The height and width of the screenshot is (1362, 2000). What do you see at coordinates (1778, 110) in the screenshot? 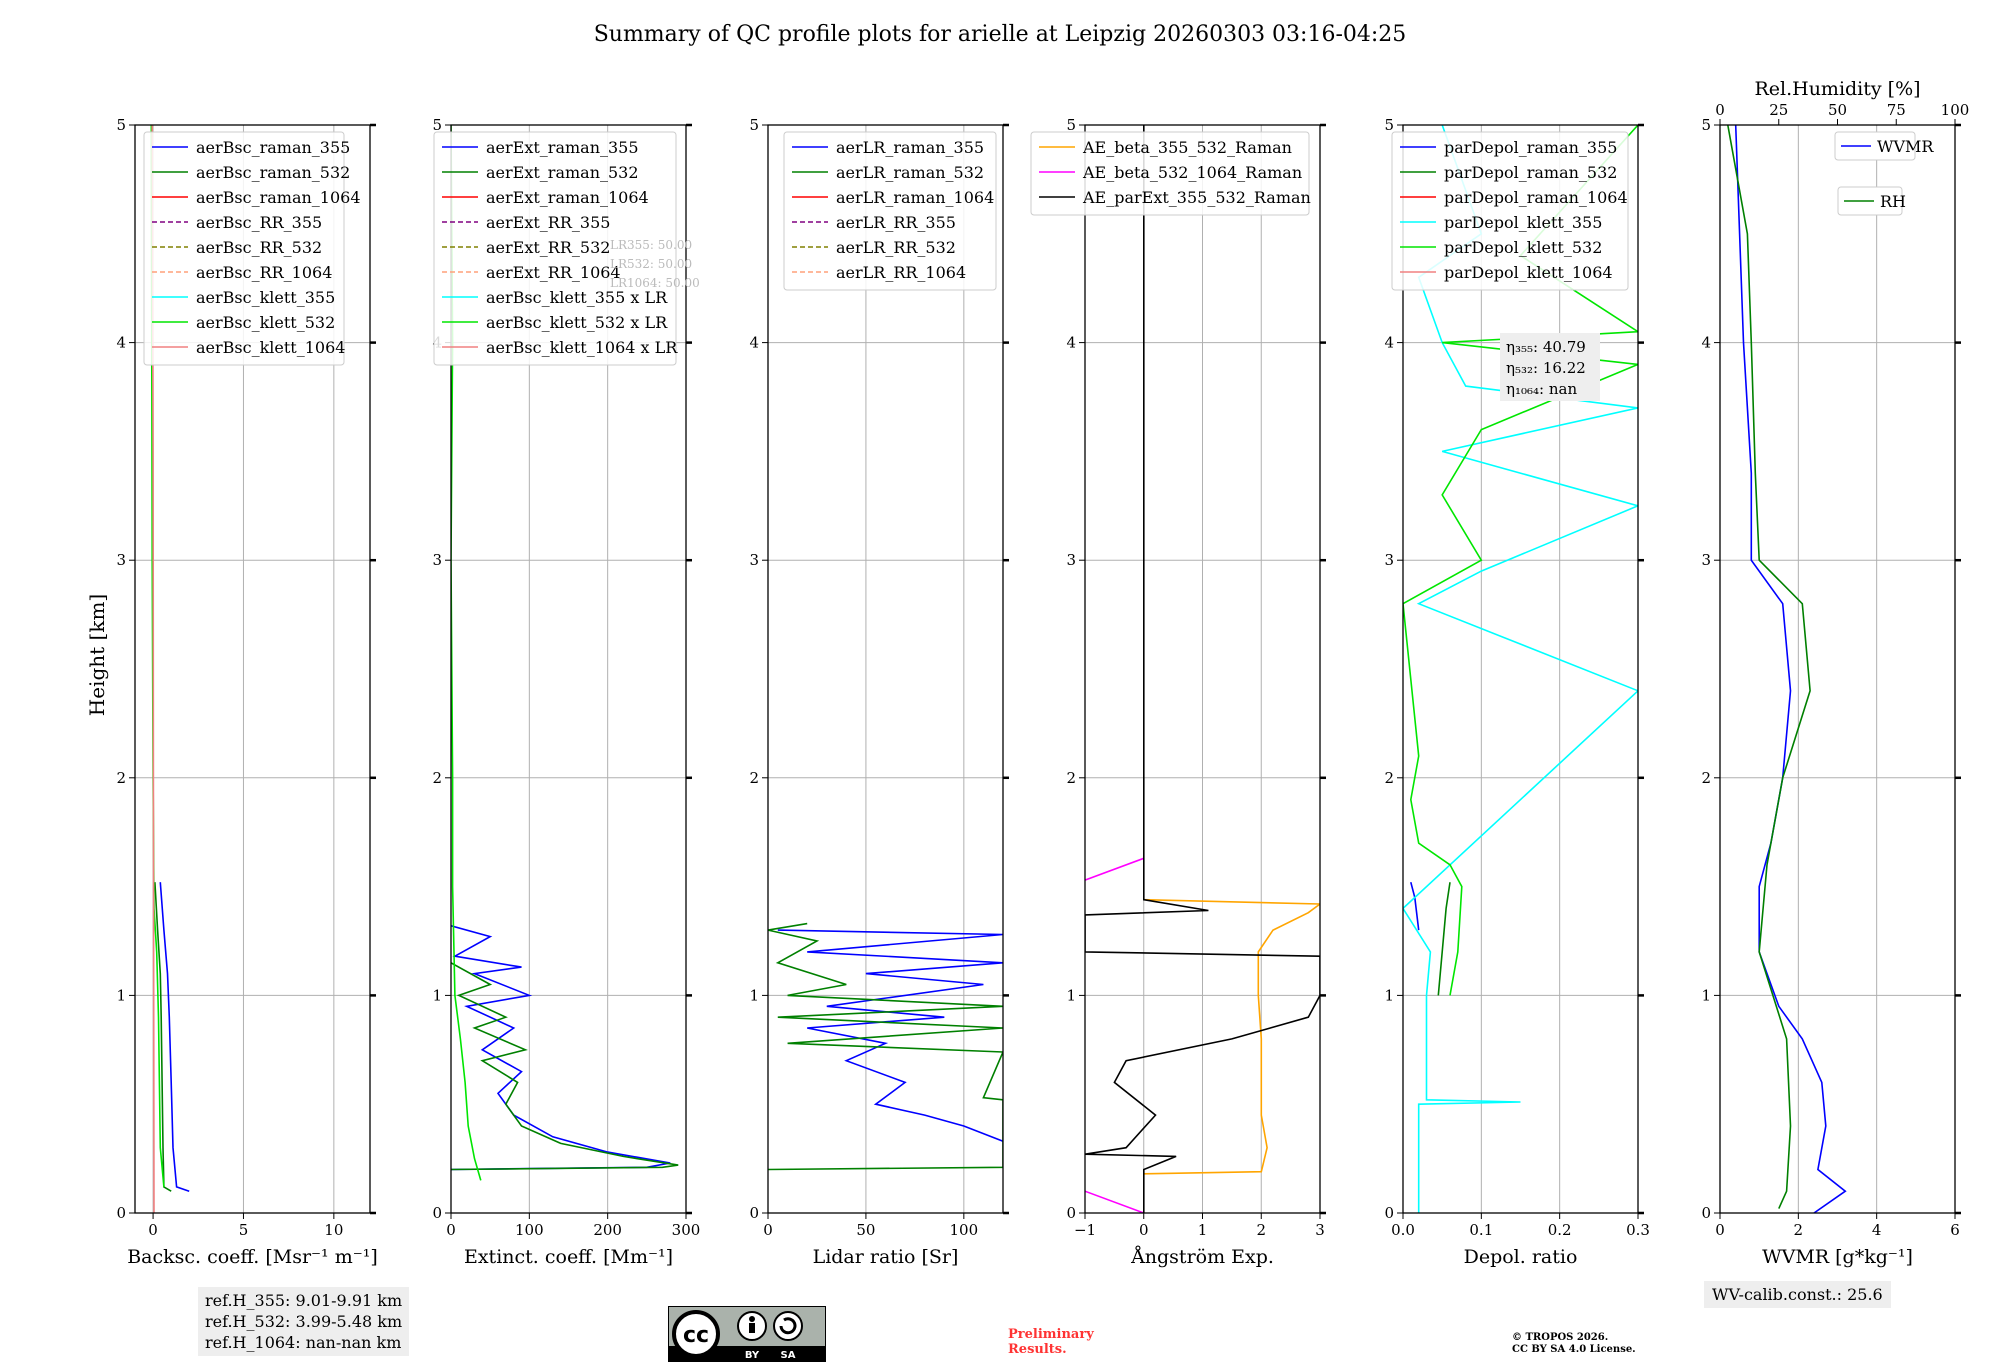
I see `top-x-tick-label: 25` at bounding box center [1778, 110].